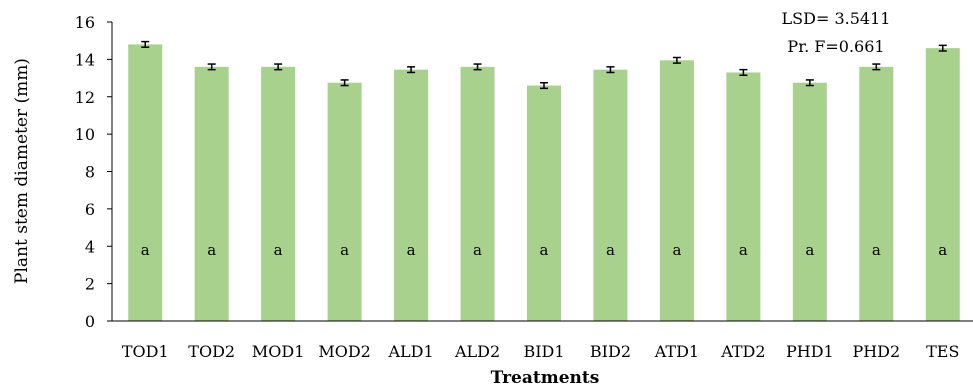 The height and width of the screenshot is (389, 973). What do you see at coordinates (610, 195) in the screenshot?
I see `bar-bid2` at bounding box center [610, 195].